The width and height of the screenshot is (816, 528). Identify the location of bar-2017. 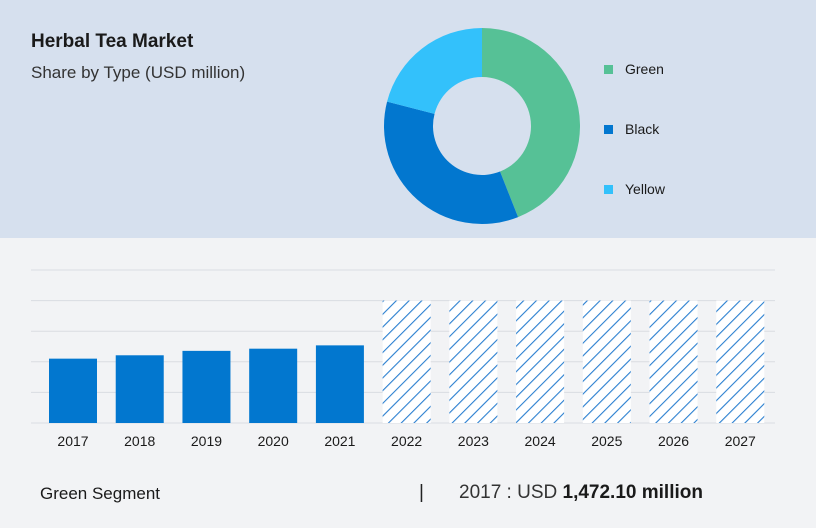
(73, 390).